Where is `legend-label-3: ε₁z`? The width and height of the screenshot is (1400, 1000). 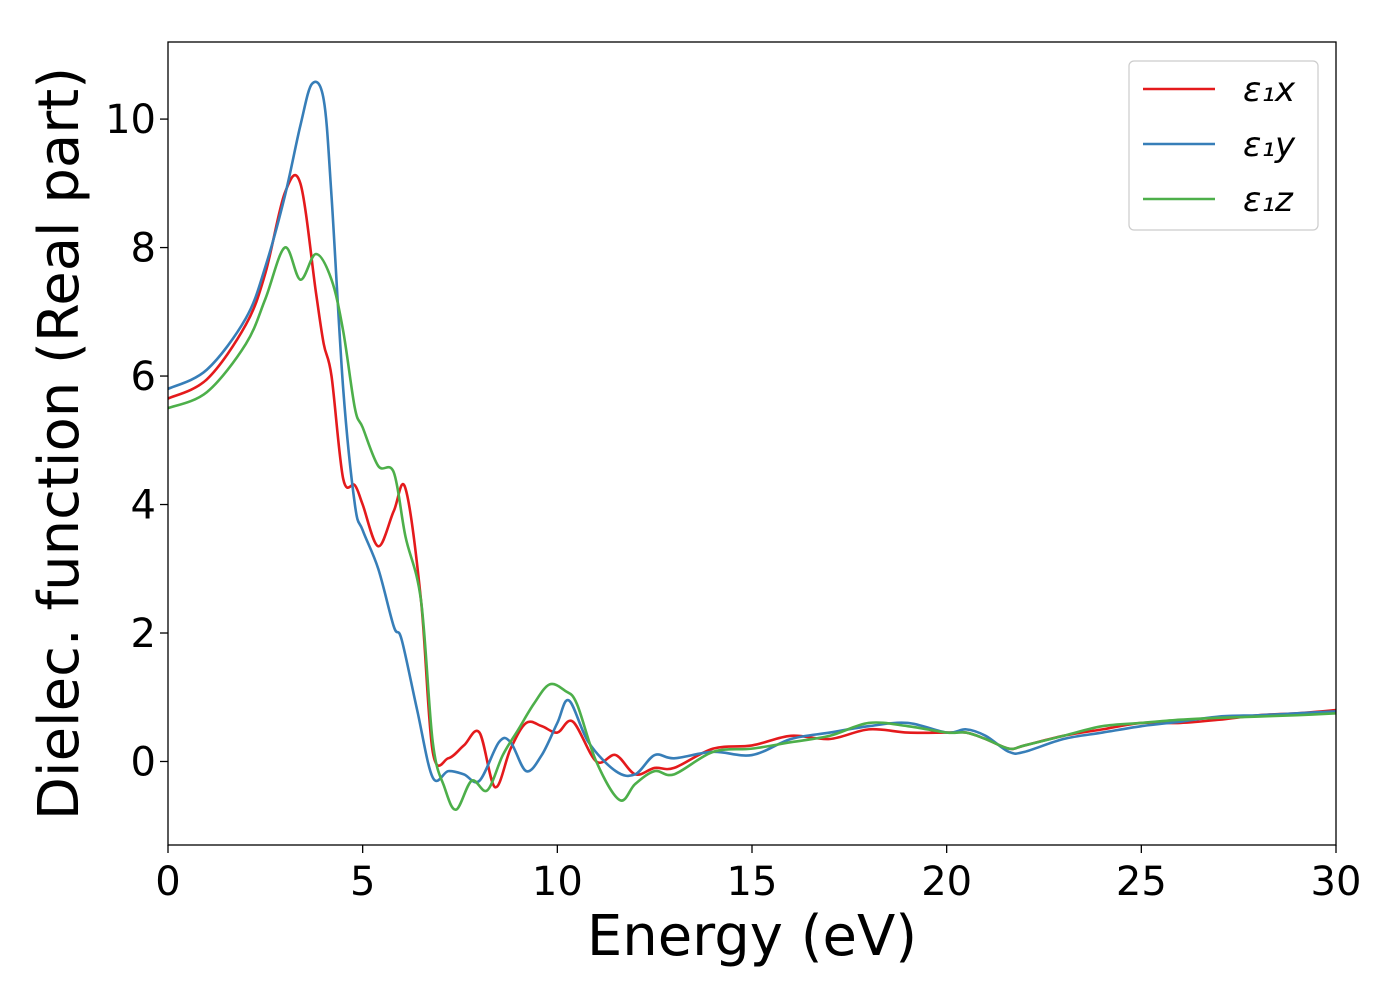 legend-label-3: ε₁z is located at coordinates (1268, 200).